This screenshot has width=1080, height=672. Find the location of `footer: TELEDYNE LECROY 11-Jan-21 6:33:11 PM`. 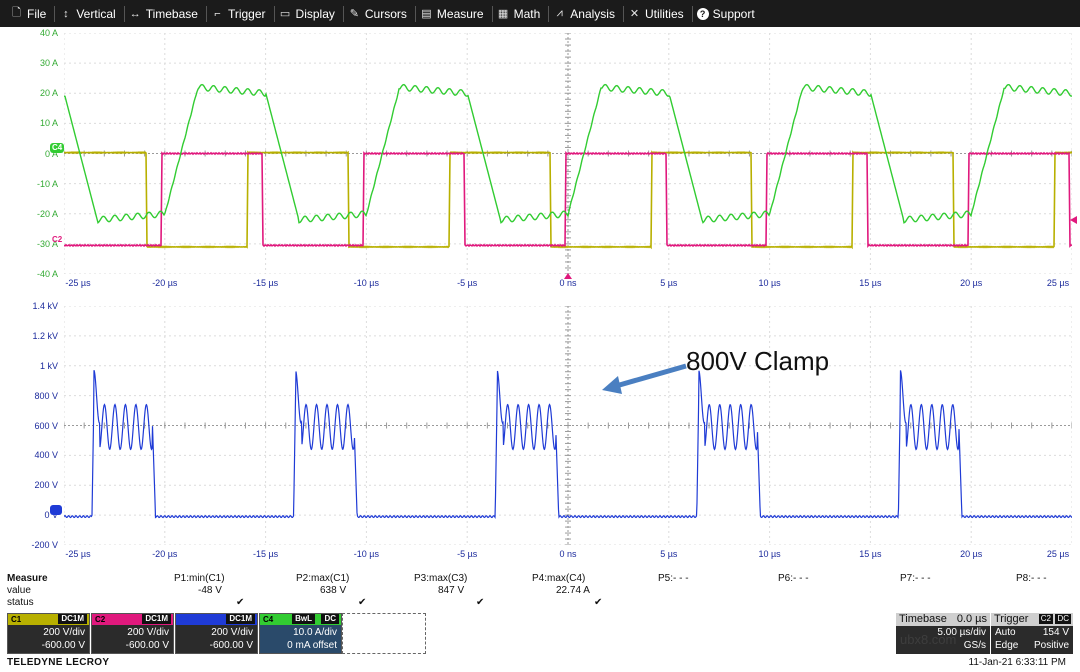

footer: TELEDYNE LECROY 11-Jan-21 6:33:11 PM is located at coordinates (540, 664).